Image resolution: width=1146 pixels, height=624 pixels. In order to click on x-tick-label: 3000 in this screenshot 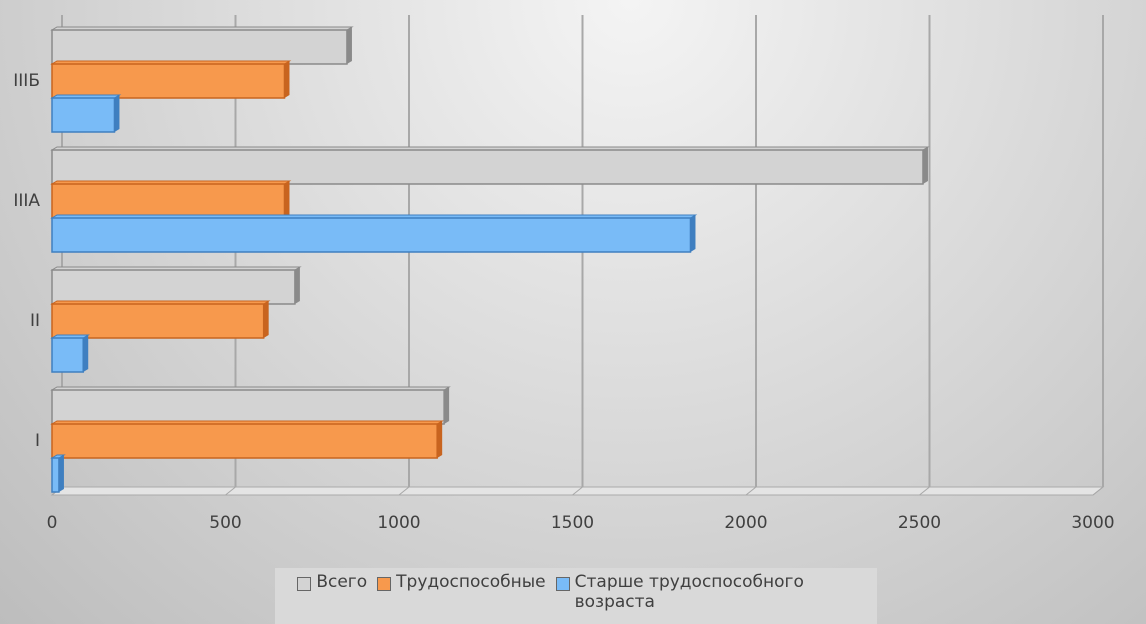, I will do `click(1092, 523)`.